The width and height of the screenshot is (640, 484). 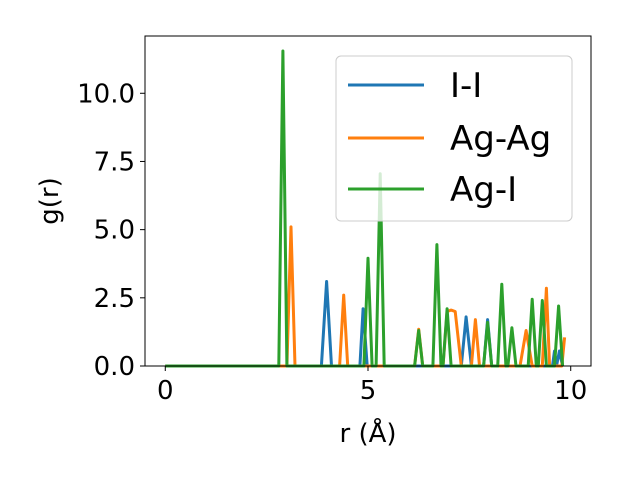 What do you see at coordinates (368, 391) in the screenshot?
I see `x-tick-label: 5` at bounding box center [368, 391].